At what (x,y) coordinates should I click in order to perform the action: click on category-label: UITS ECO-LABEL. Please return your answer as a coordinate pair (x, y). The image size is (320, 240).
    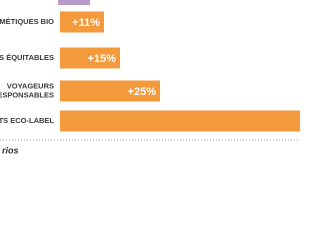
    Looking at the image, I should click on (27, 120).